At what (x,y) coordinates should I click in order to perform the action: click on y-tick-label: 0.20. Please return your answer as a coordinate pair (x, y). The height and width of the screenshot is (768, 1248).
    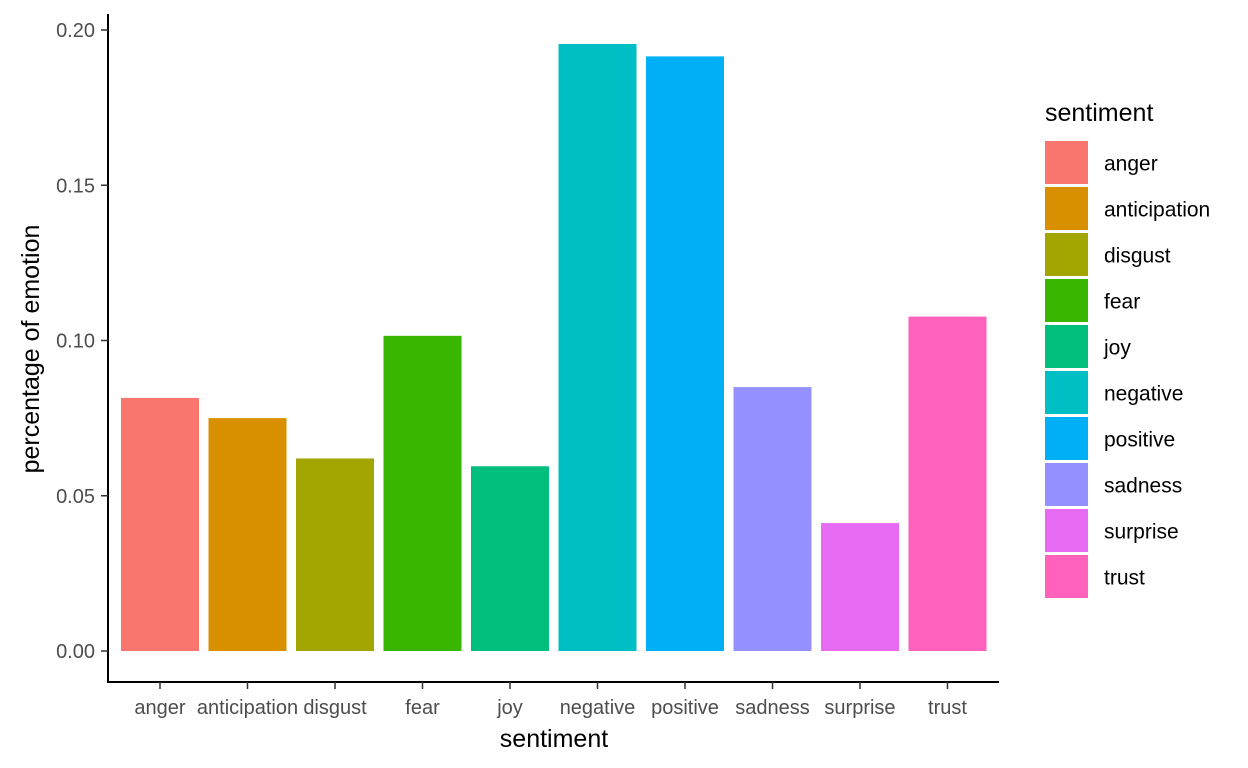
    Looking at the image, I should click on (75, 31).